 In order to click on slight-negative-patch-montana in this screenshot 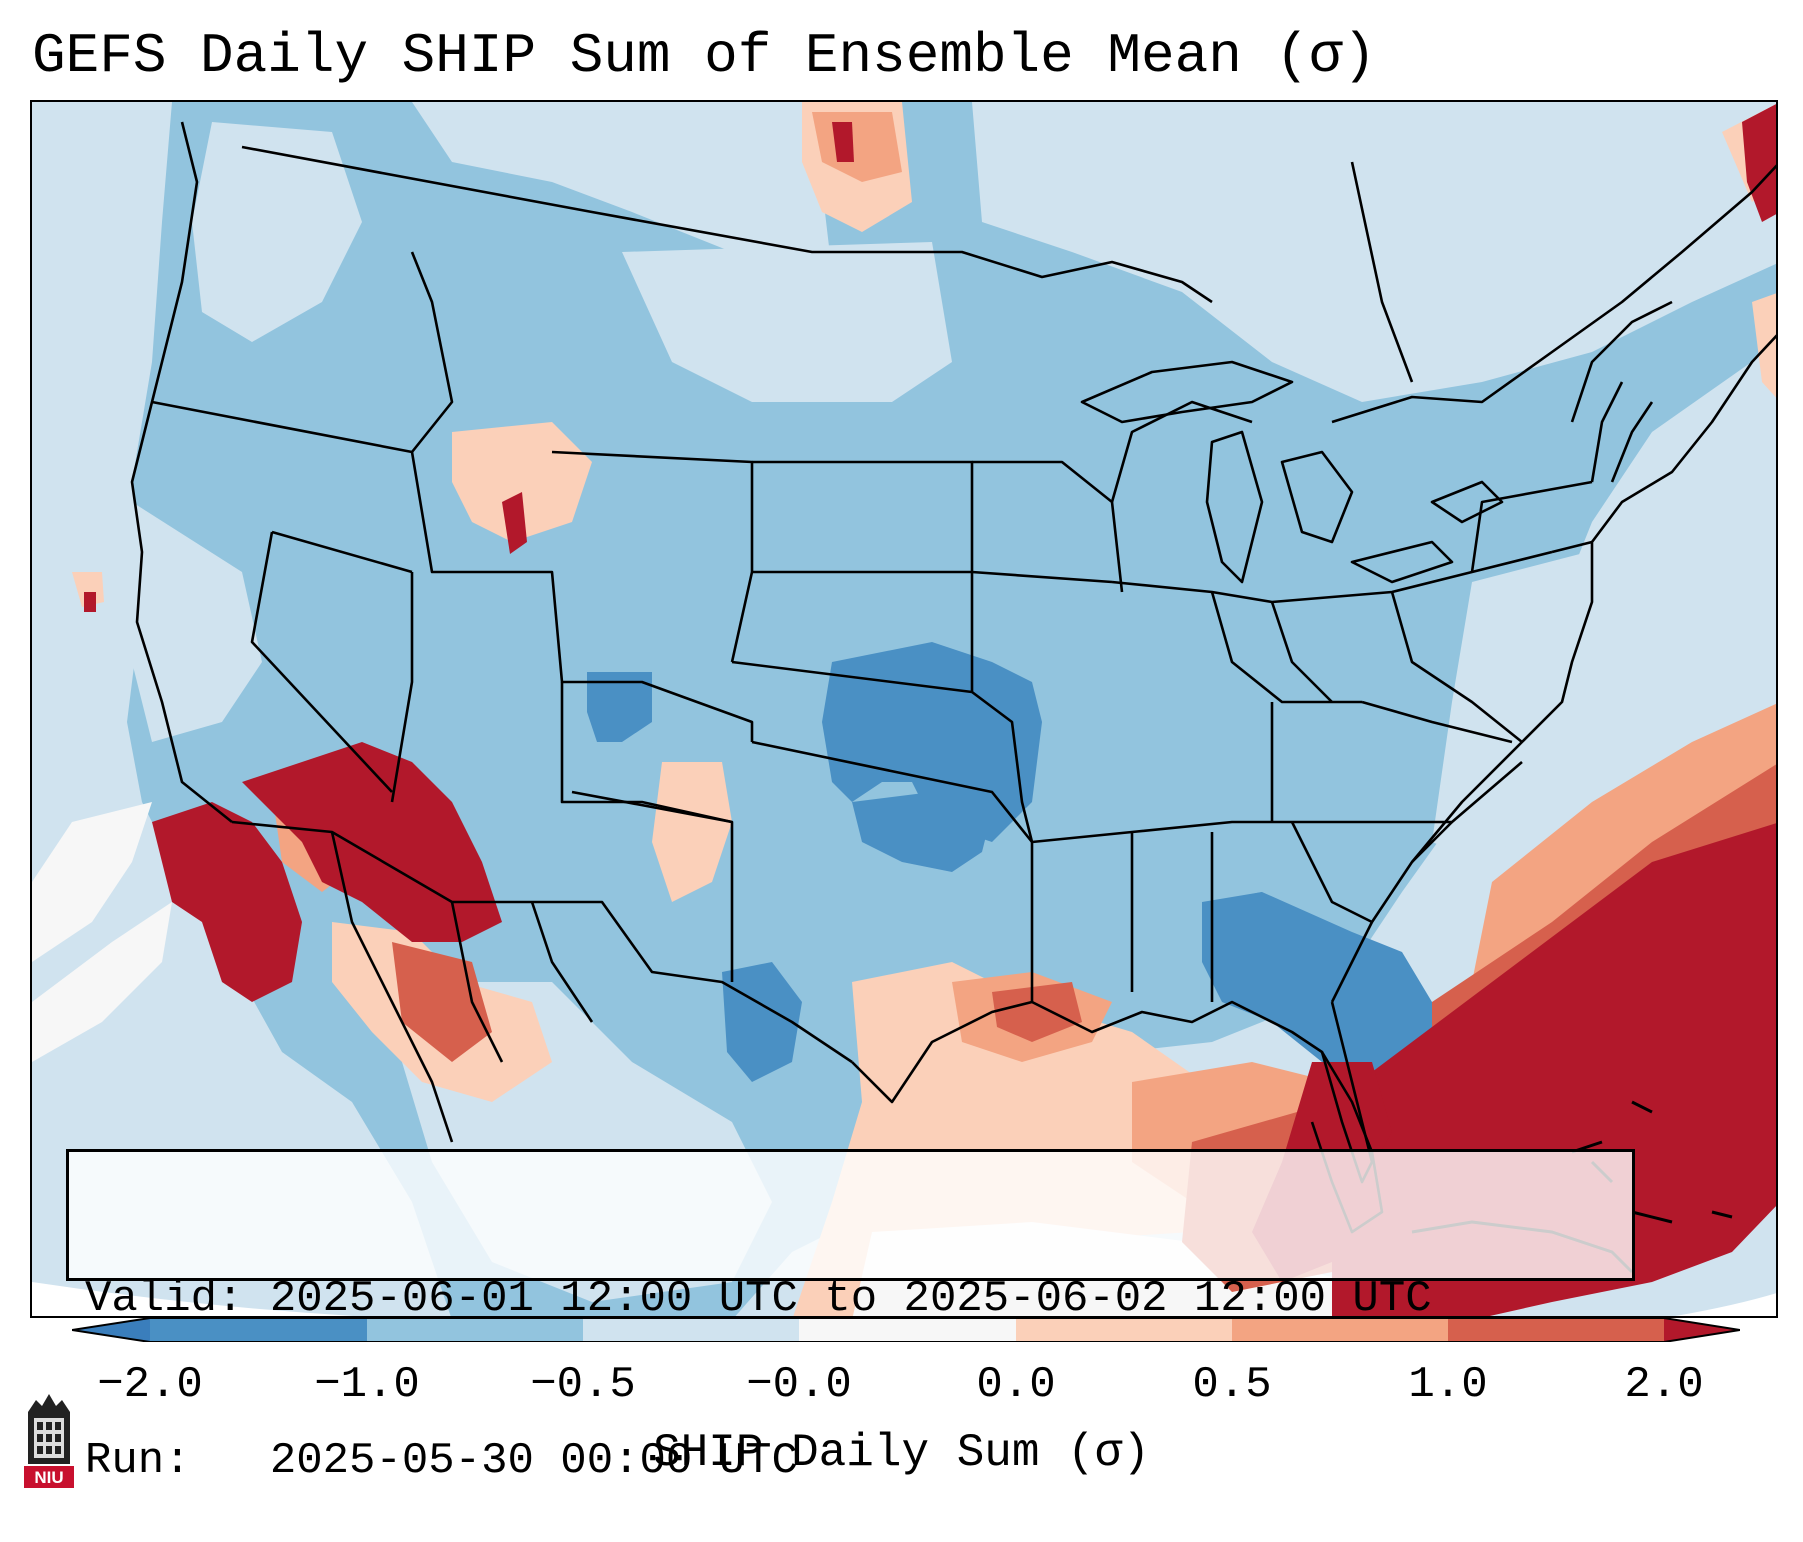, I will do `click(622, 187)`.